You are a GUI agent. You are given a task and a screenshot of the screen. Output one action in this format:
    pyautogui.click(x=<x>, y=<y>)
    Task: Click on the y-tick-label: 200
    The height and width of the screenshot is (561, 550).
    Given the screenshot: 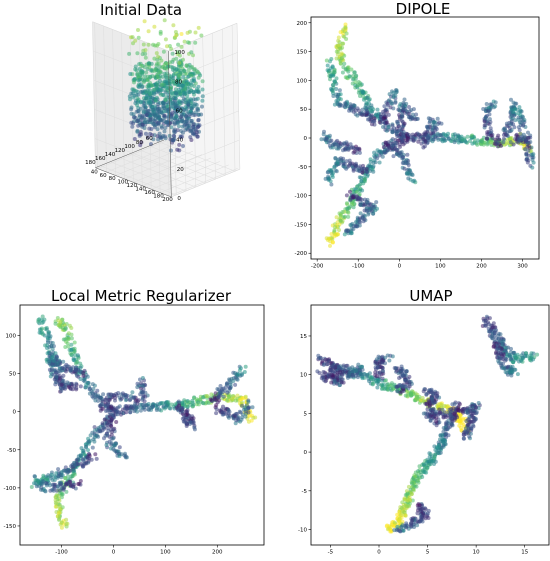 What is the action you would take?
    pyautogui.click(x=167, y=200)
    